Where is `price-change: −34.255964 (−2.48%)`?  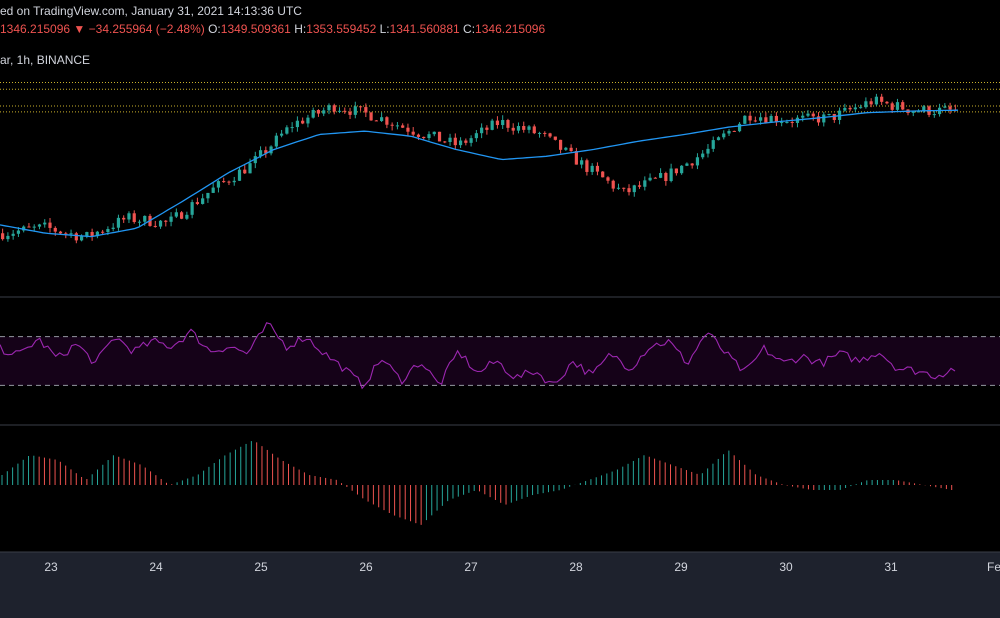 price-change: −34.255964 (−2.48%) is located at coordinates (146, 29).